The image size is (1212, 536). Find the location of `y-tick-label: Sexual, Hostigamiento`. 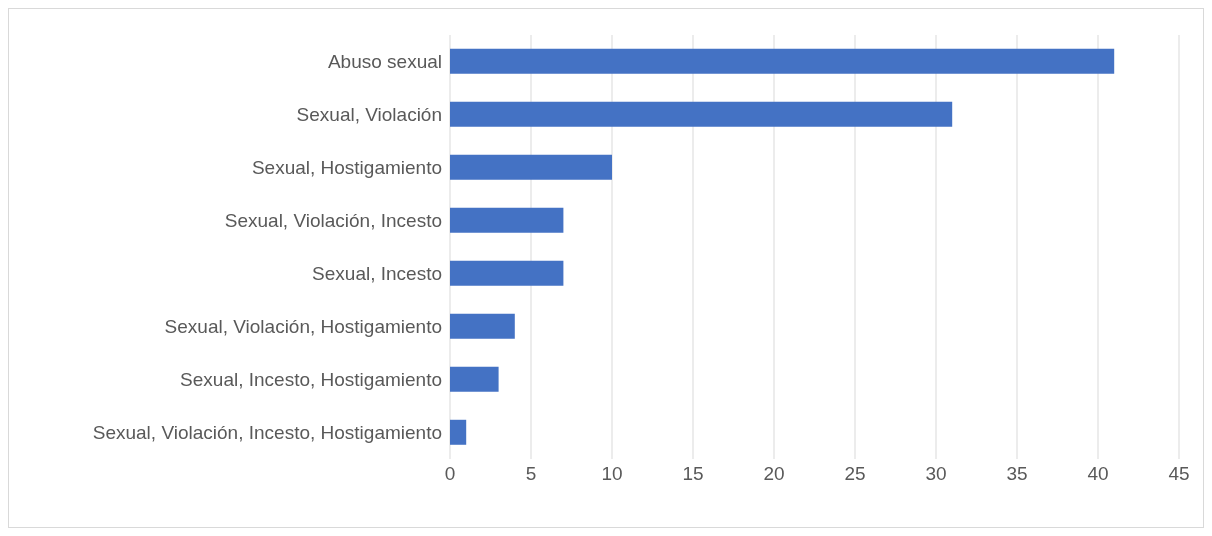

y-tick-label: Sexual, Hostigamiento is located at coordinates (346, 168).